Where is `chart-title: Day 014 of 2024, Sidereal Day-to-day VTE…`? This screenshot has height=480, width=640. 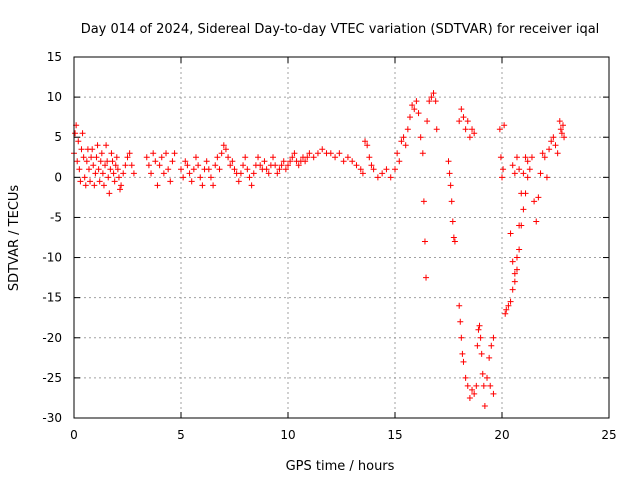 chart-title: Day 014 of 2024, Sidereal Day-to-day VTE… is located at coordinates (340, 29).